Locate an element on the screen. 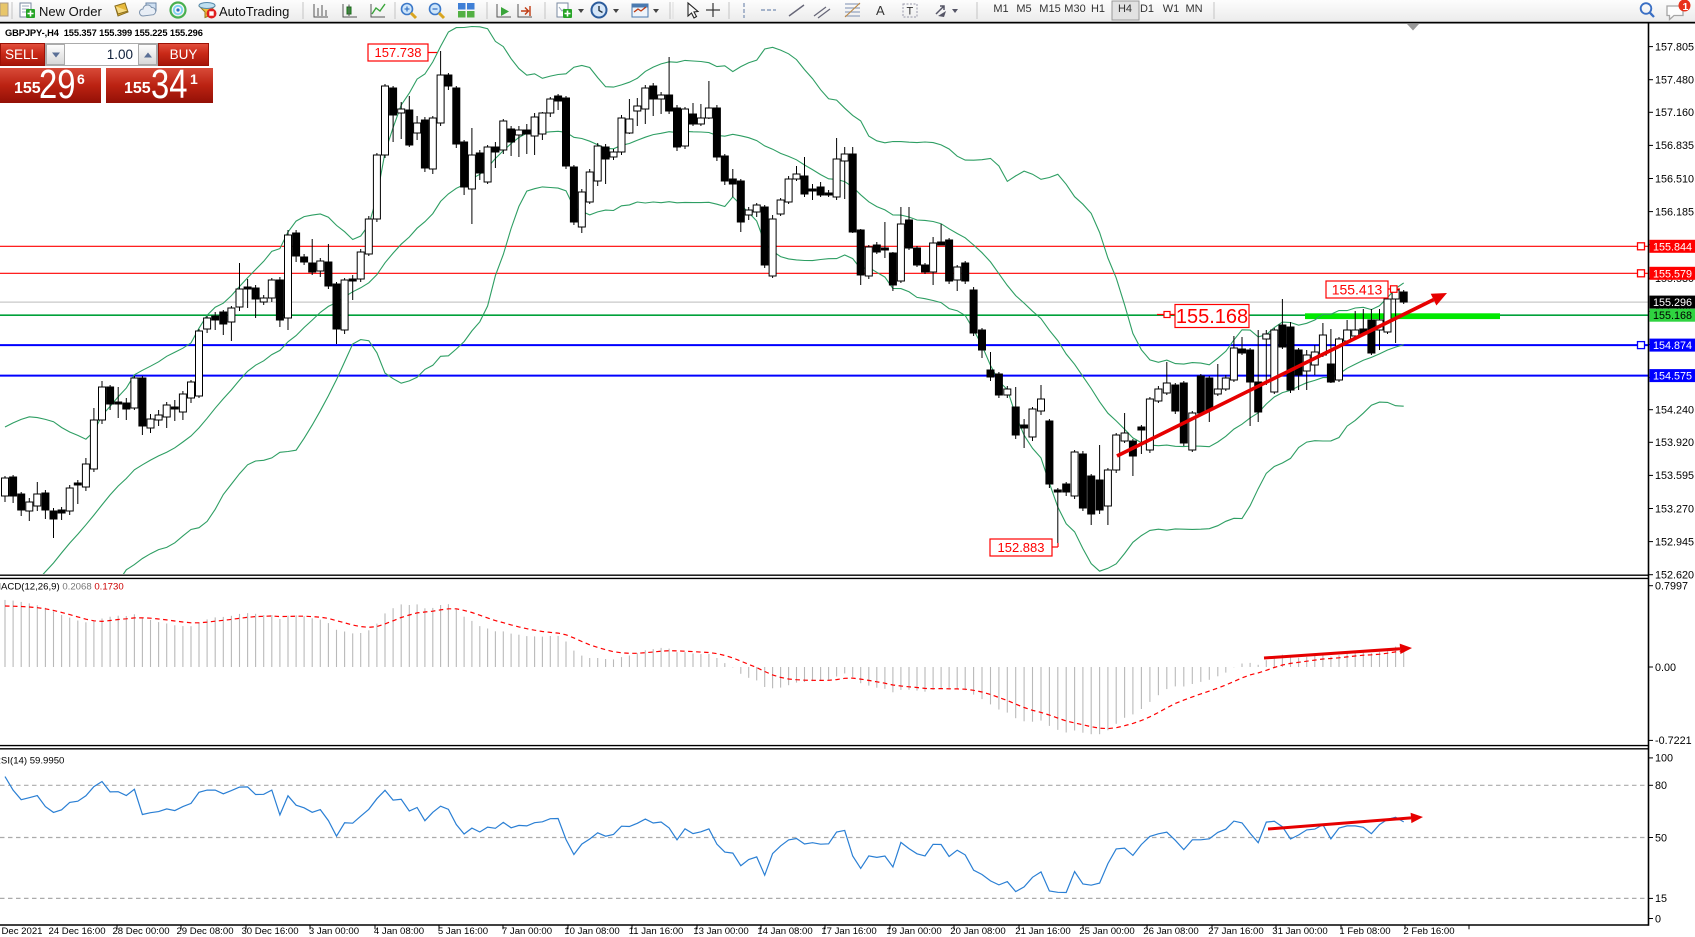 This screenshot has height=937, width=1695. svg-text: 155.579 is located at coordinates (1672, 274).